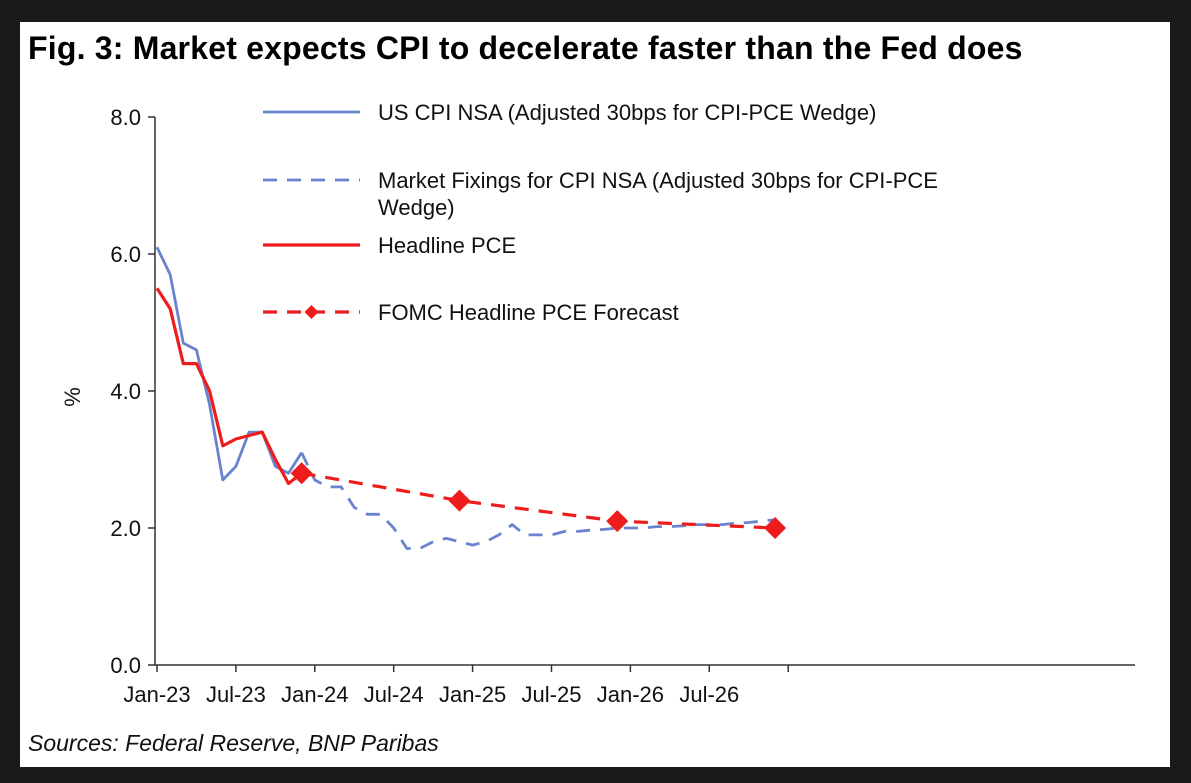 The width and height of the screenshot is (1191, 783). Describe the element at coordinates (447, 245) in the screenshot. I see `legend-label-3: Headline PCE` at that location.